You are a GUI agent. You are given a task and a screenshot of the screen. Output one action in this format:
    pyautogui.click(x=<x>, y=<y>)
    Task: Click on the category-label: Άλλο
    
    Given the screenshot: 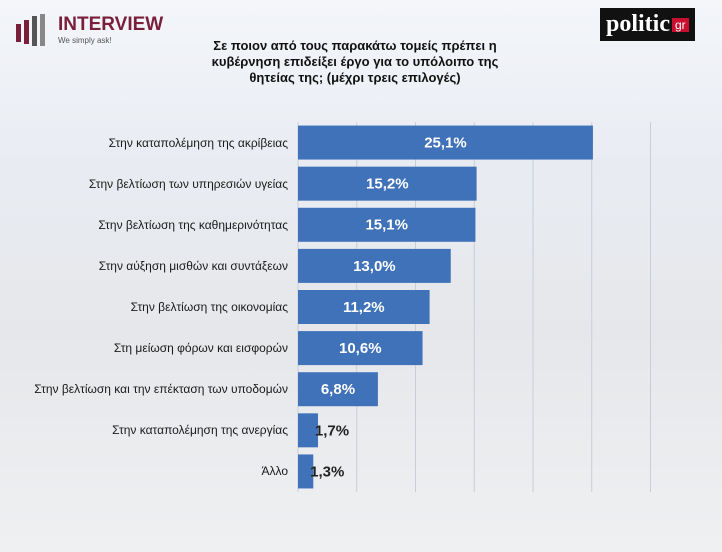 What is the action you would take?
    pyautogui.click(x=274, y=471)
    